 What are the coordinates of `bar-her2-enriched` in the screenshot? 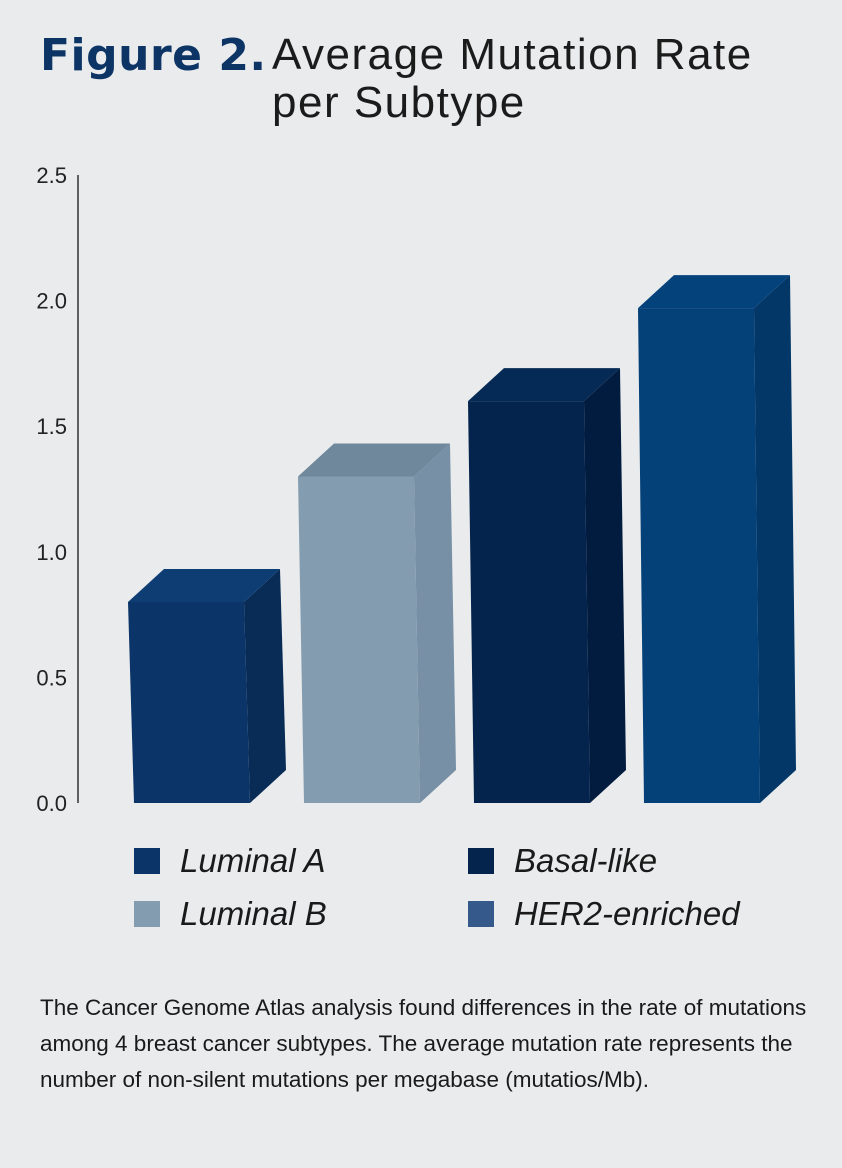 It's located at (717, 539).